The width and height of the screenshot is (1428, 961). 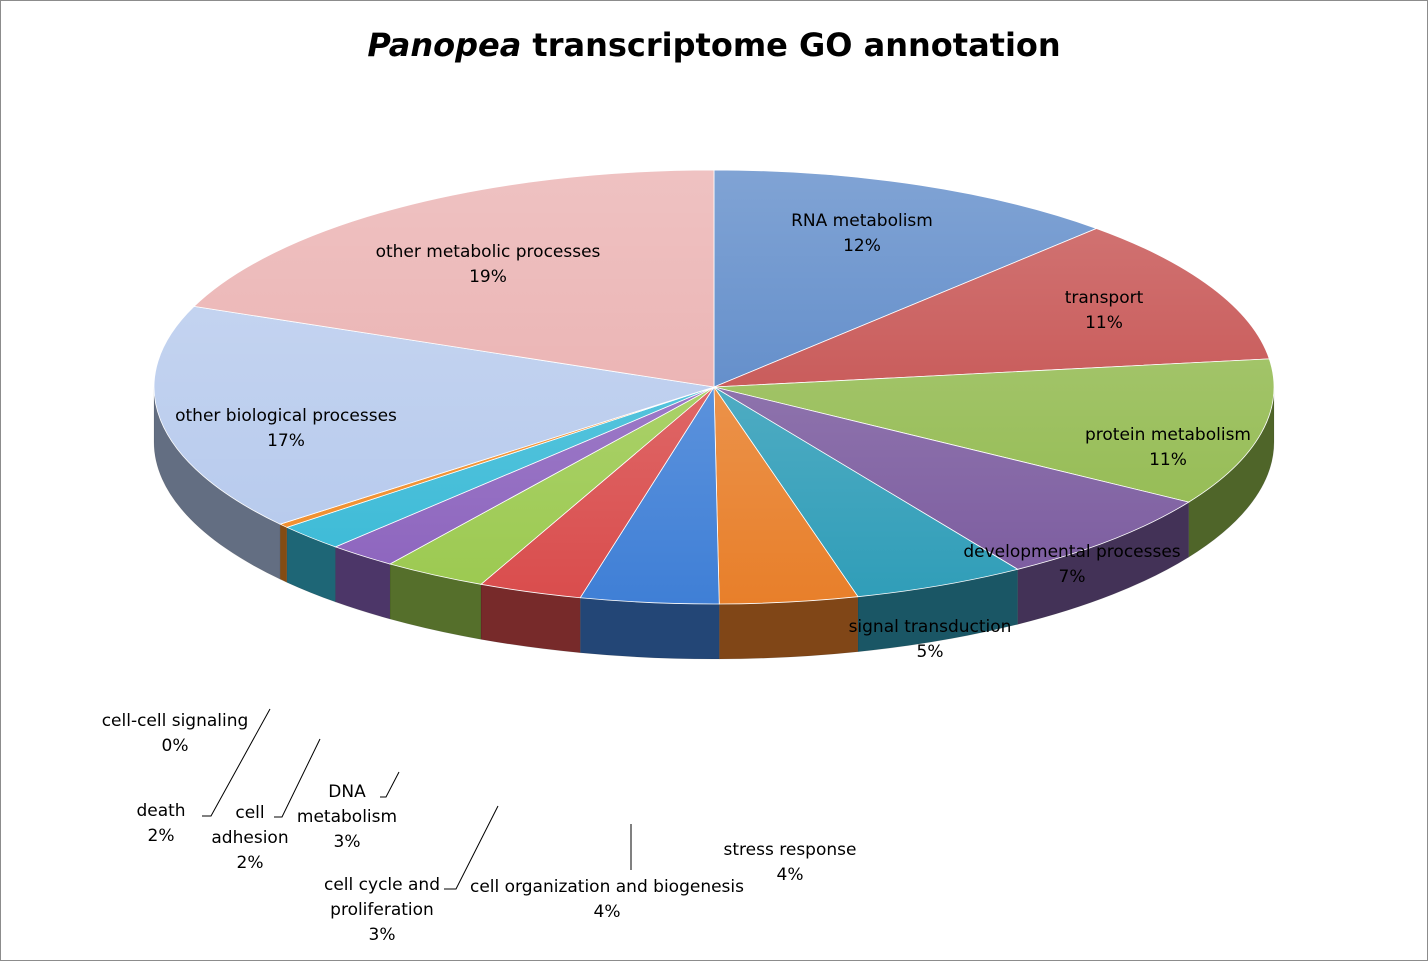 What do you see at coordinates (160, 823) in the screenshot?
I see `slice-label-death: death 2%` at bounding box center [160, 823].